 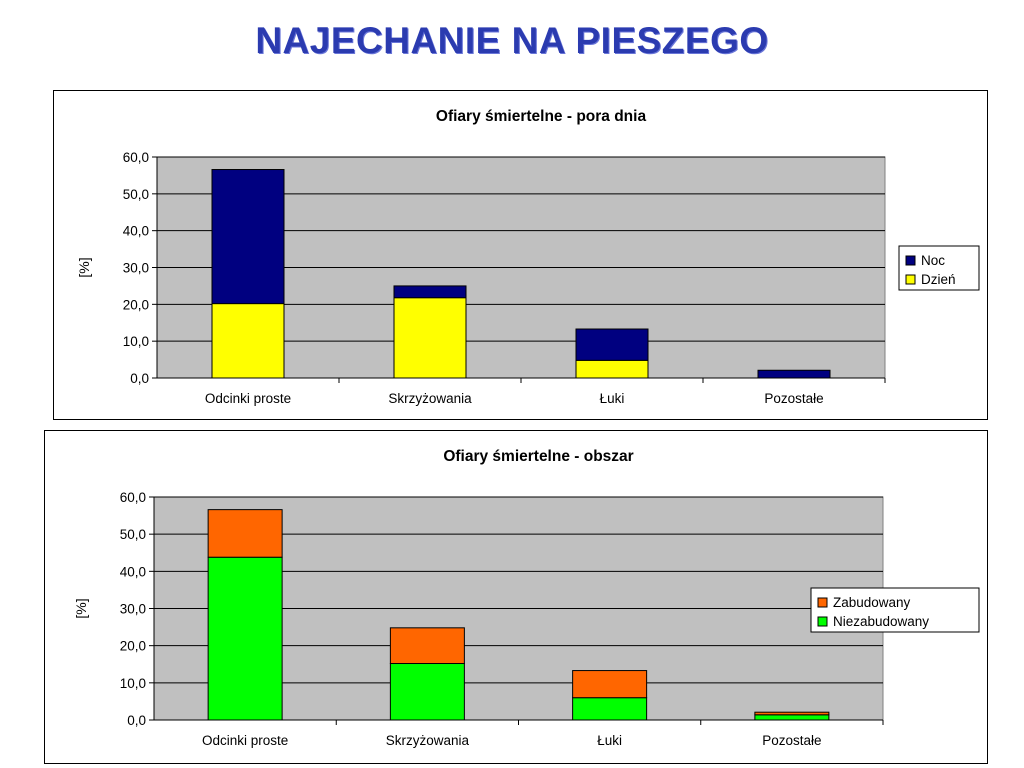 What do you see at coordinates (881, 621) in the screenshot?
I see `legend-label: Niezabudowany` at bounding box center [881, 621].